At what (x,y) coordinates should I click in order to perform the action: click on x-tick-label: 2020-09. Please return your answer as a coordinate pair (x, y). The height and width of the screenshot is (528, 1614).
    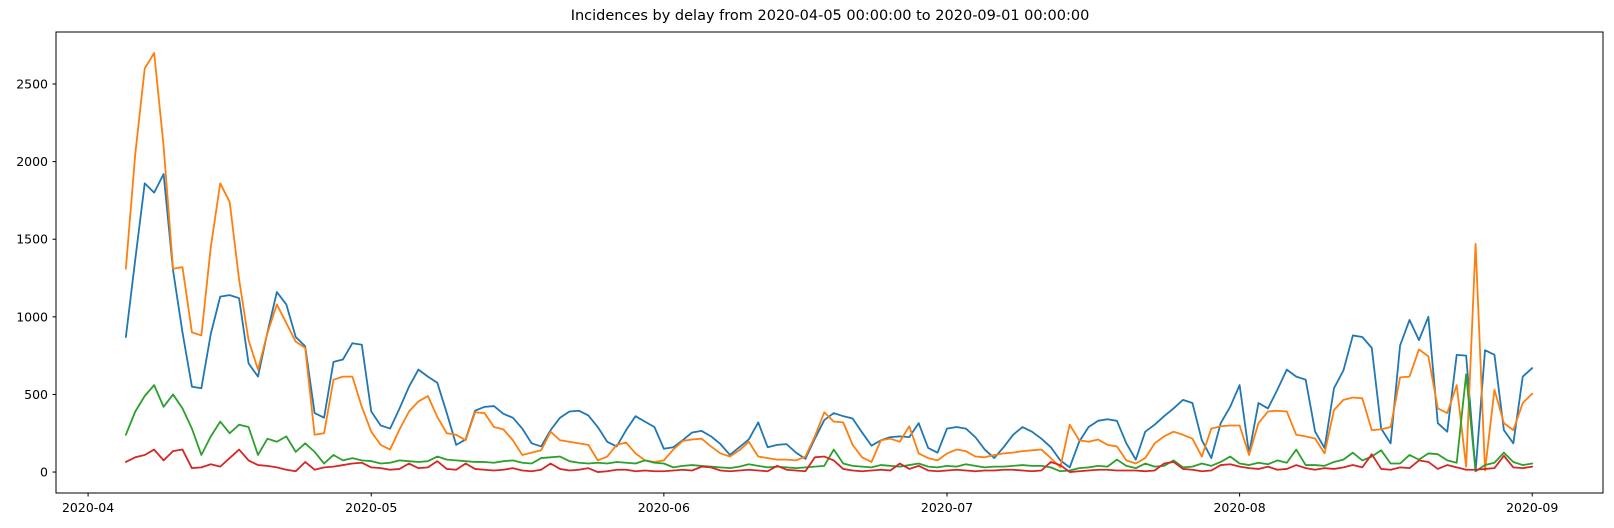
    Looking at the image, I should click on (1532, 507).